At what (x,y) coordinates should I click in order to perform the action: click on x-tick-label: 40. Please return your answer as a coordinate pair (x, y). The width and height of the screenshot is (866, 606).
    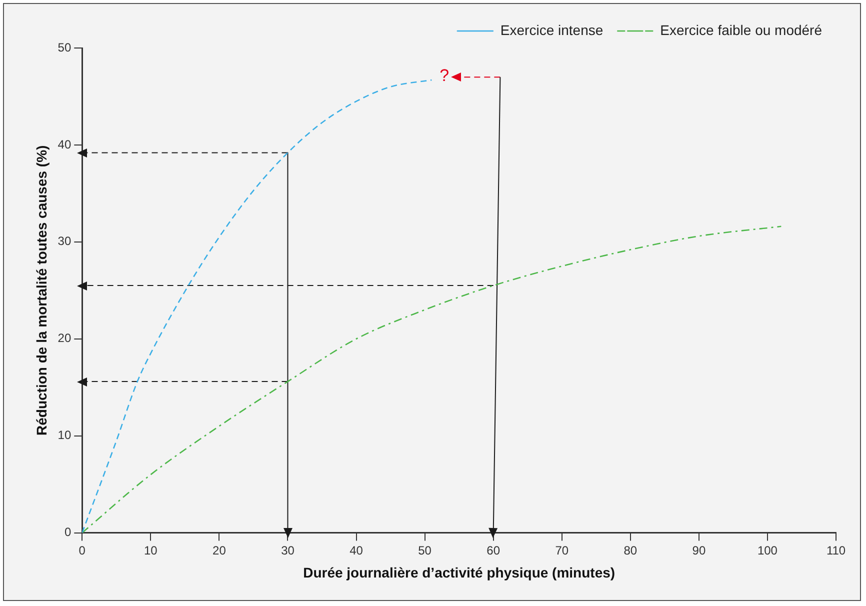
    Looking at the image, I should click on (357, 550).